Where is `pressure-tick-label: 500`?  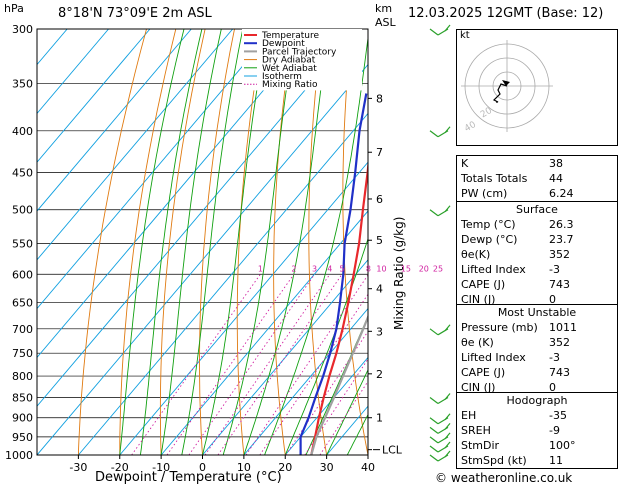
pressure-tick-label: 500 is located at coordinates (22, 210).